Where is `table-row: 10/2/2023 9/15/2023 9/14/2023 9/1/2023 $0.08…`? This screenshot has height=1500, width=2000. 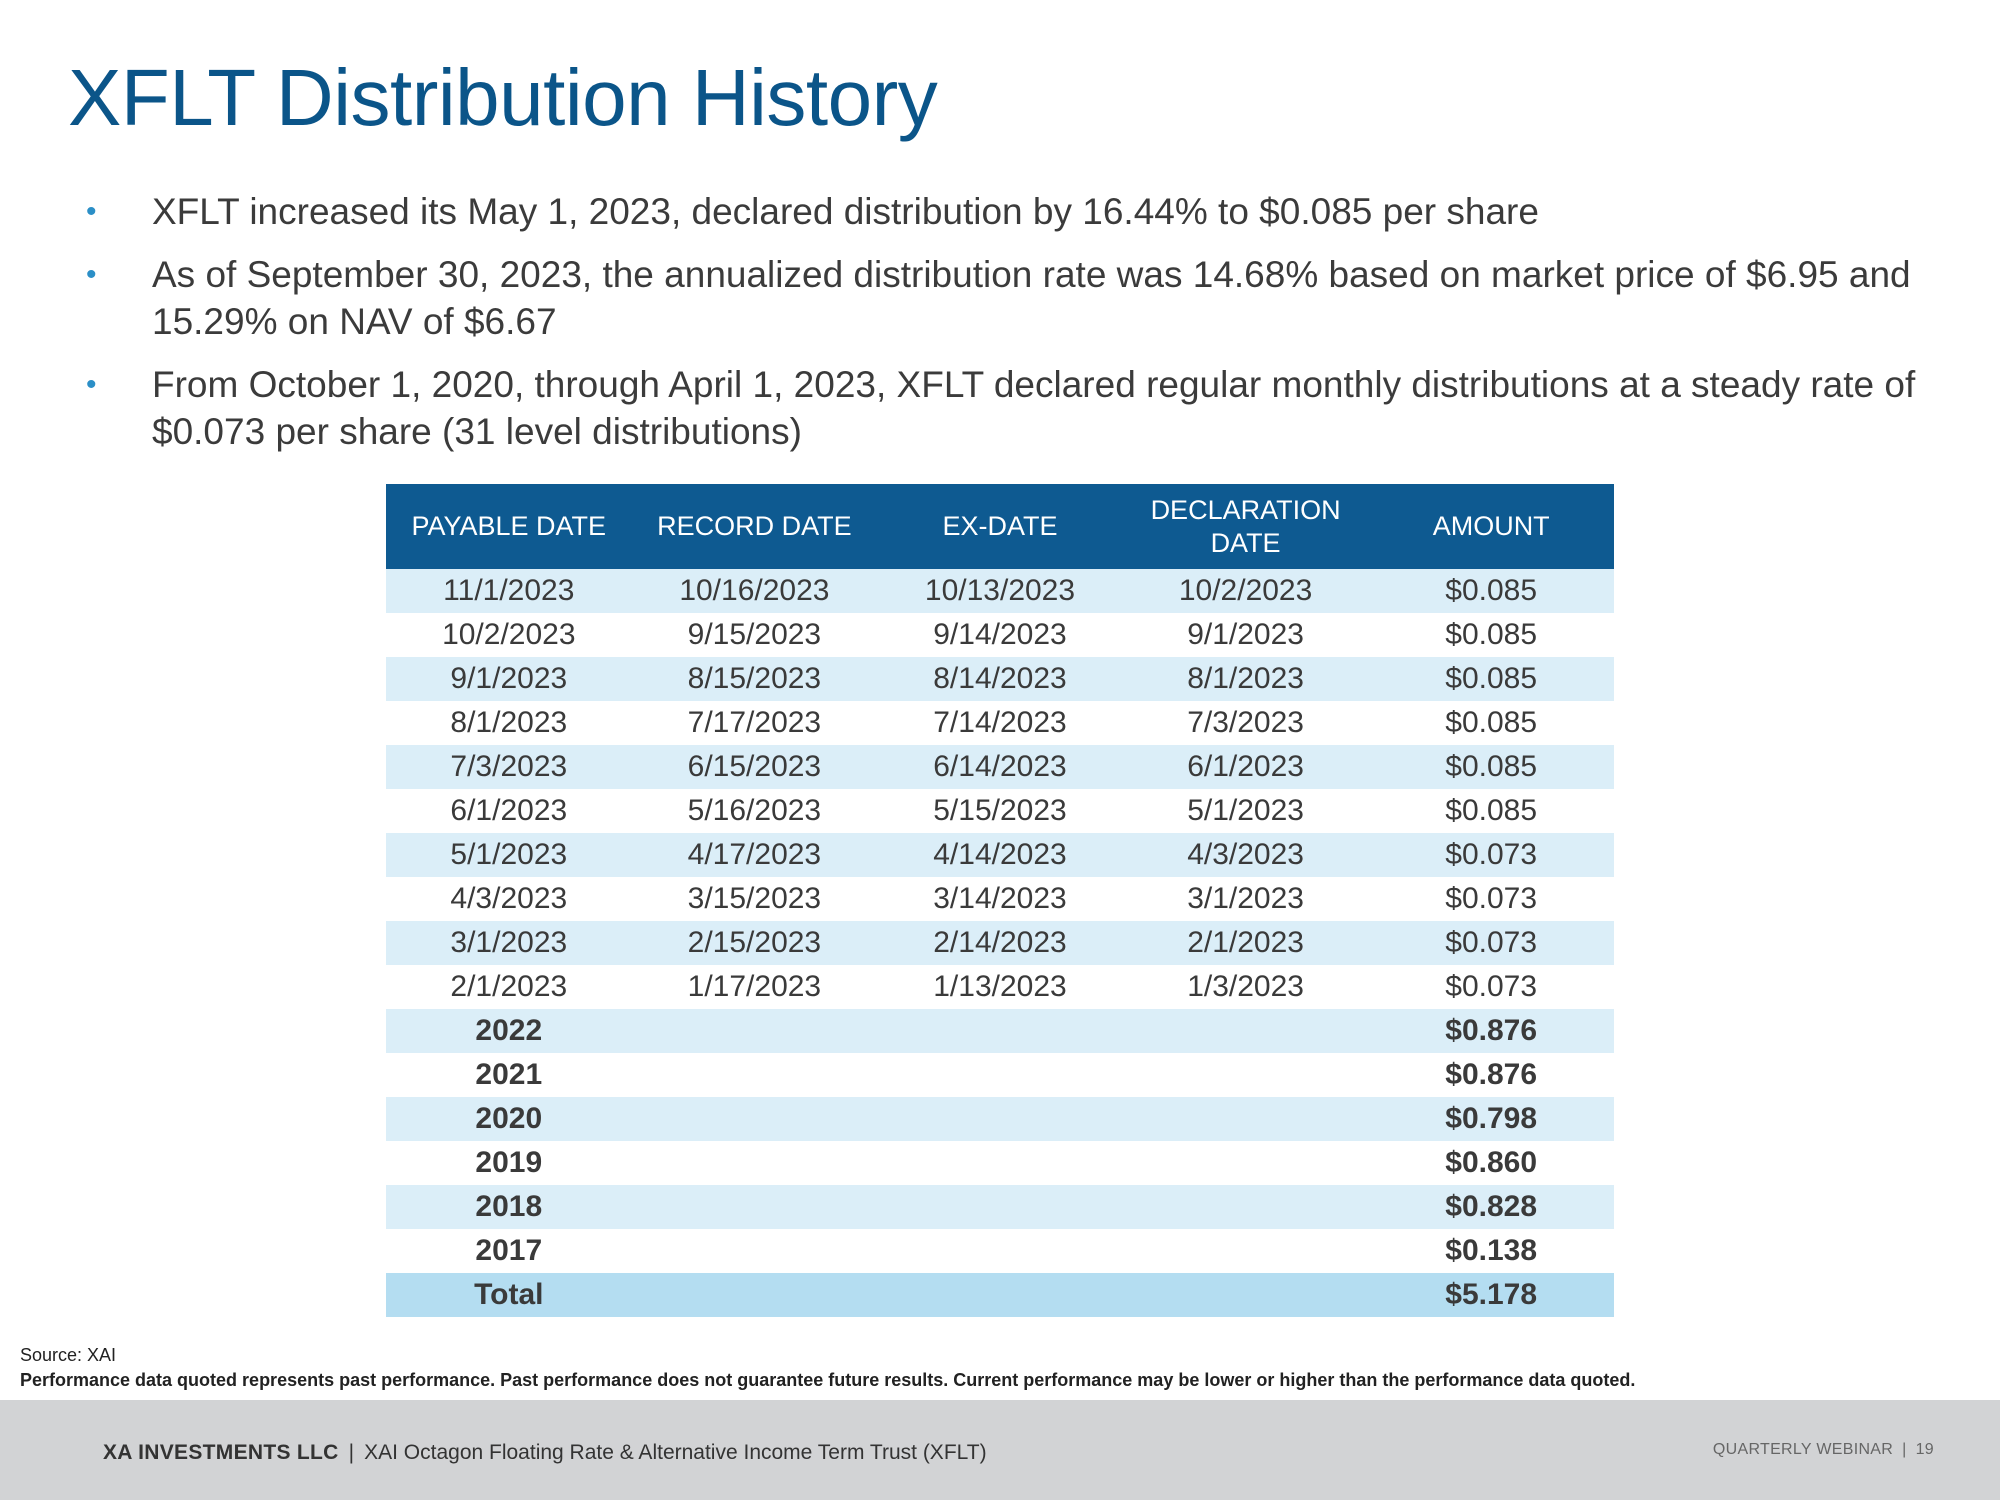
table-row: 10/2/2023 9/15/2023 9/14/2023 9/1/2023 $0.08… is located at coordinates (1000, 635).